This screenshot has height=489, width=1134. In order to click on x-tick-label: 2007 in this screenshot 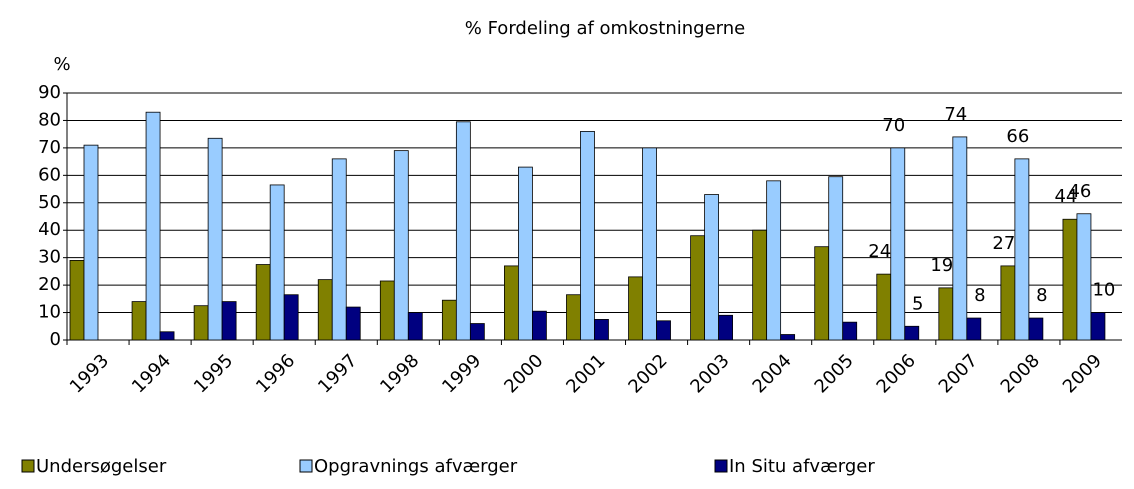, I will do `click(958, 373)`.